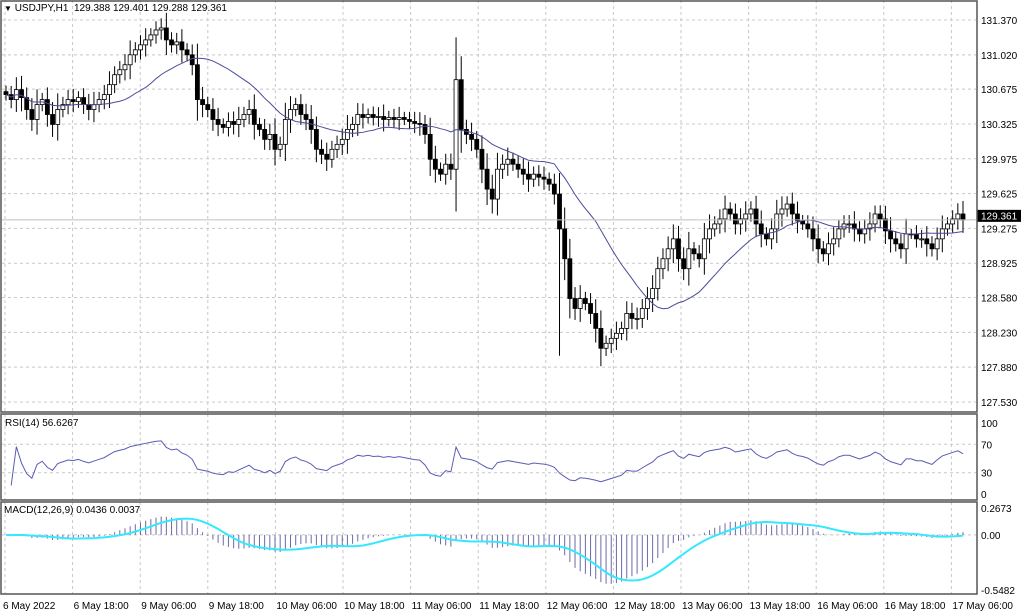  I want to click on time-tick-label: 16 May 06:00, so click(847, 606).